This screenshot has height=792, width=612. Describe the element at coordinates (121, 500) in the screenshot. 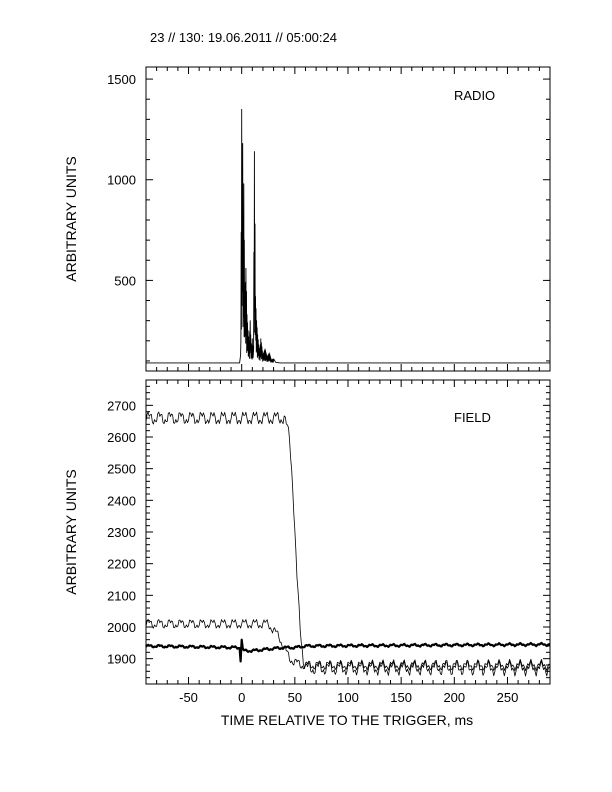

I see `y-tick-label: 2400` at that location.